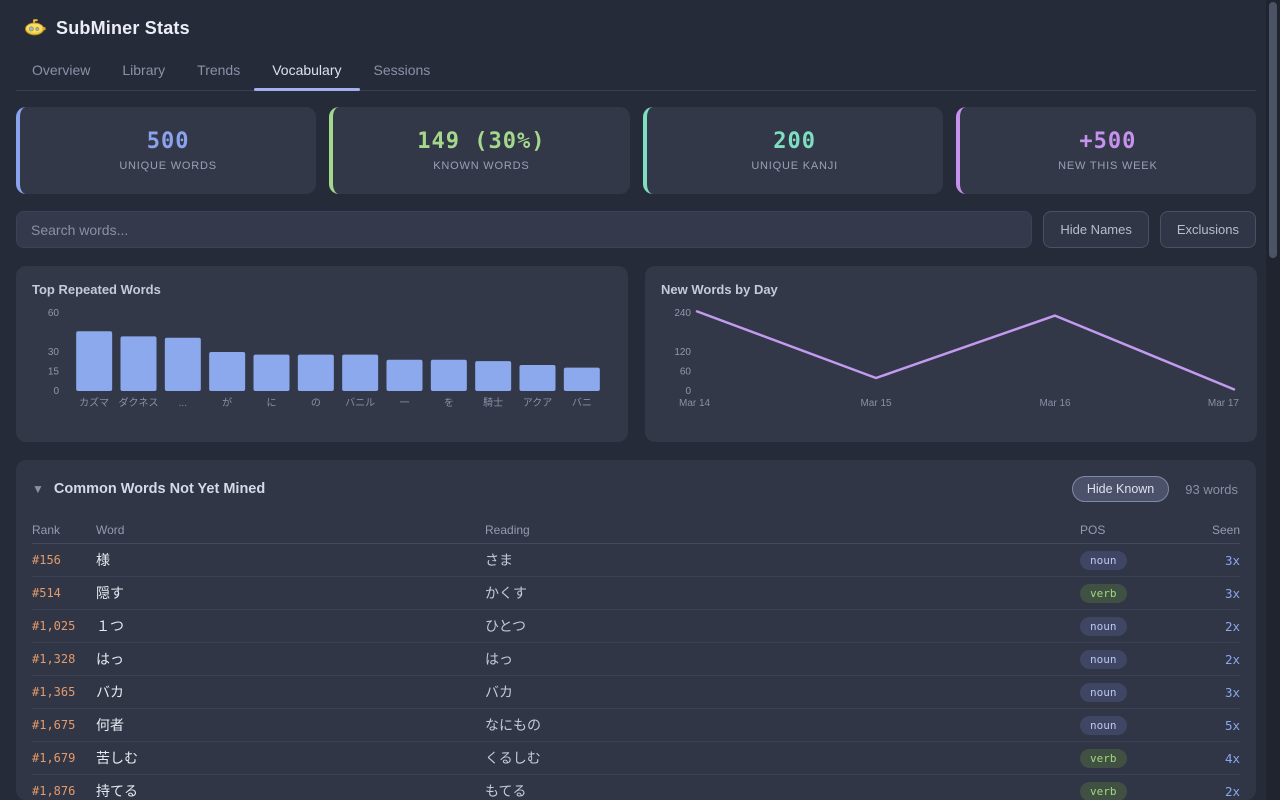  I want to click on rank-cell: #1,679, so click(54, 758).